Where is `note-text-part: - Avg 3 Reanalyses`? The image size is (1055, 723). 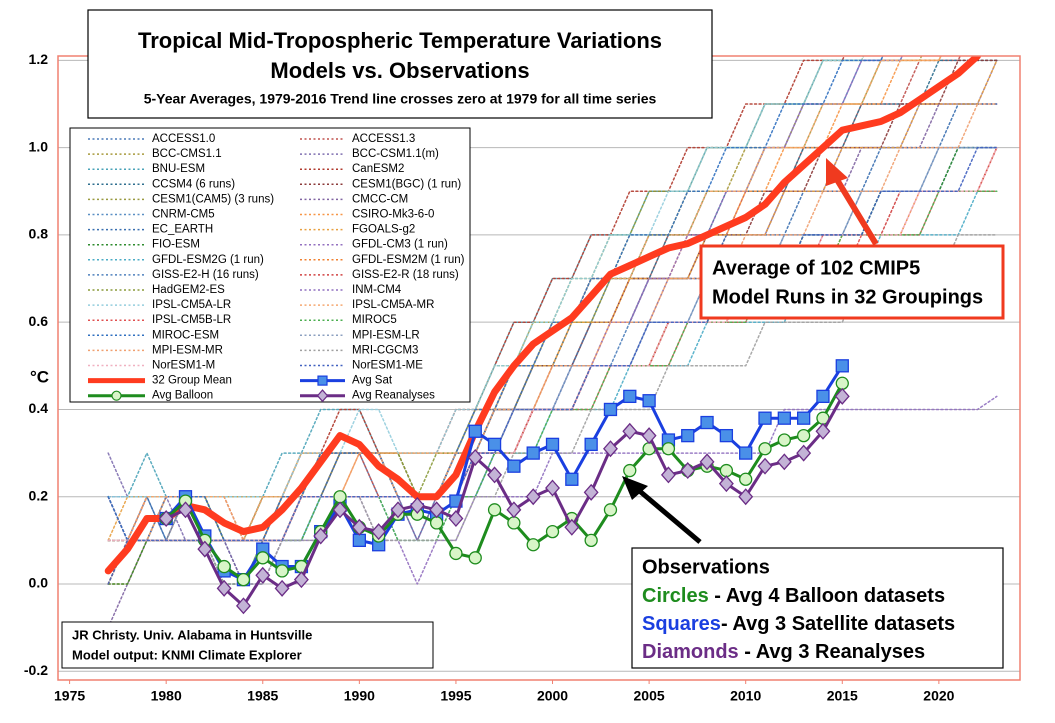
note-text-part: - Avg 3 Reanalyses is located at coordinates (832, 652).